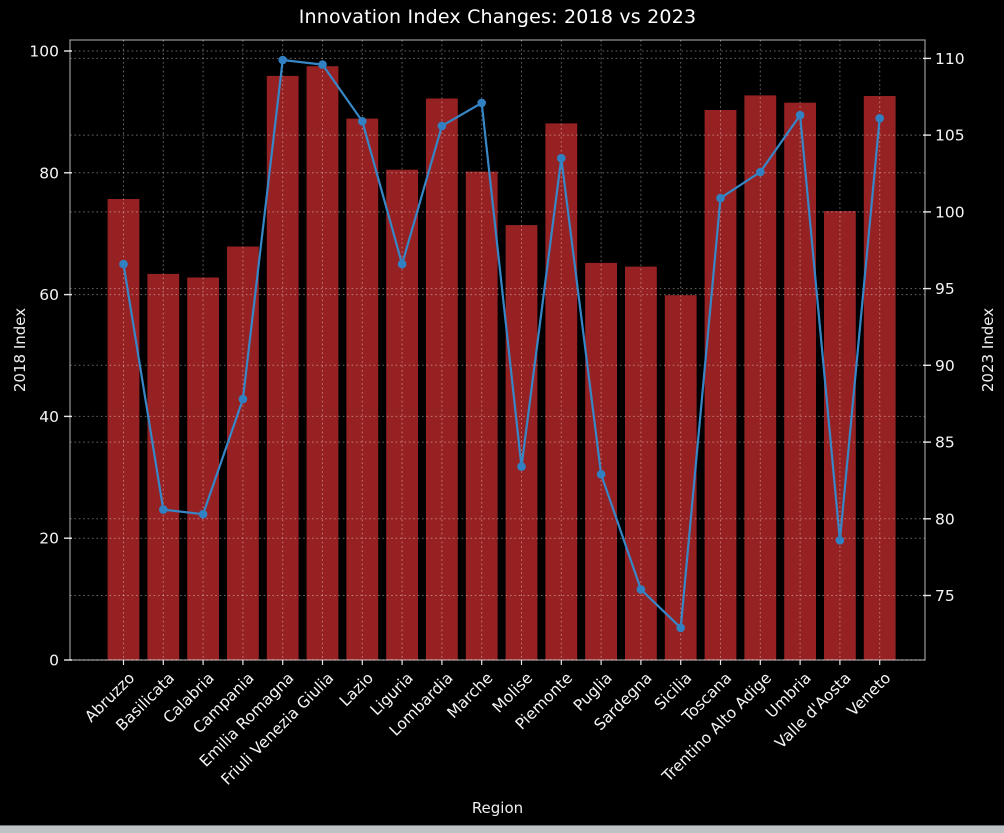 This screenshot has width=1004, height=833. Describe the element at coordinates (641, 589) in the screenshot. I see `point-sardegna` at that location.